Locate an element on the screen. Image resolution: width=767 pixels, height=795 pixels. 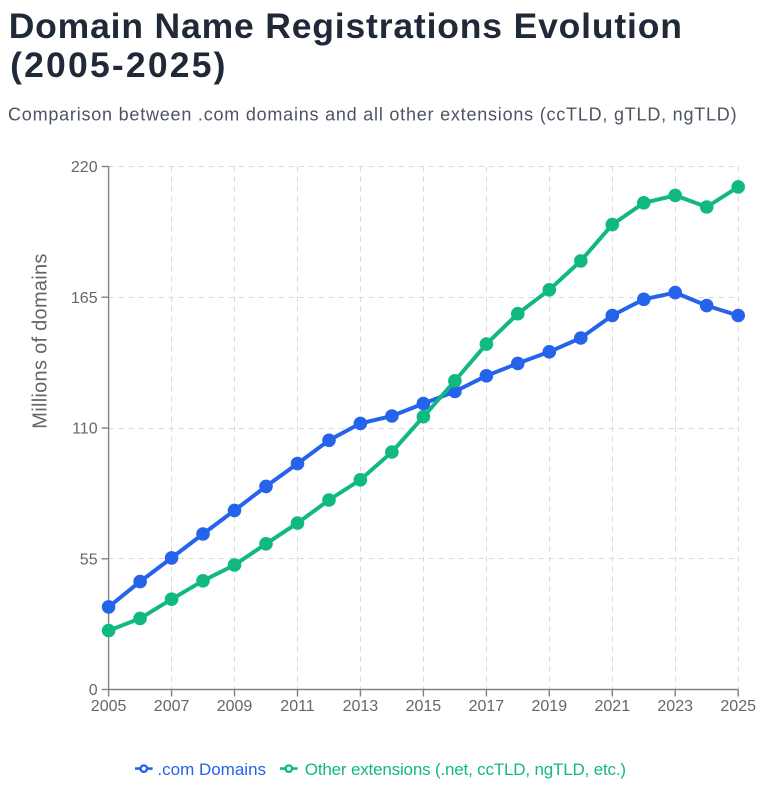
svg-text: 110 is located at coordinates (85, 429).